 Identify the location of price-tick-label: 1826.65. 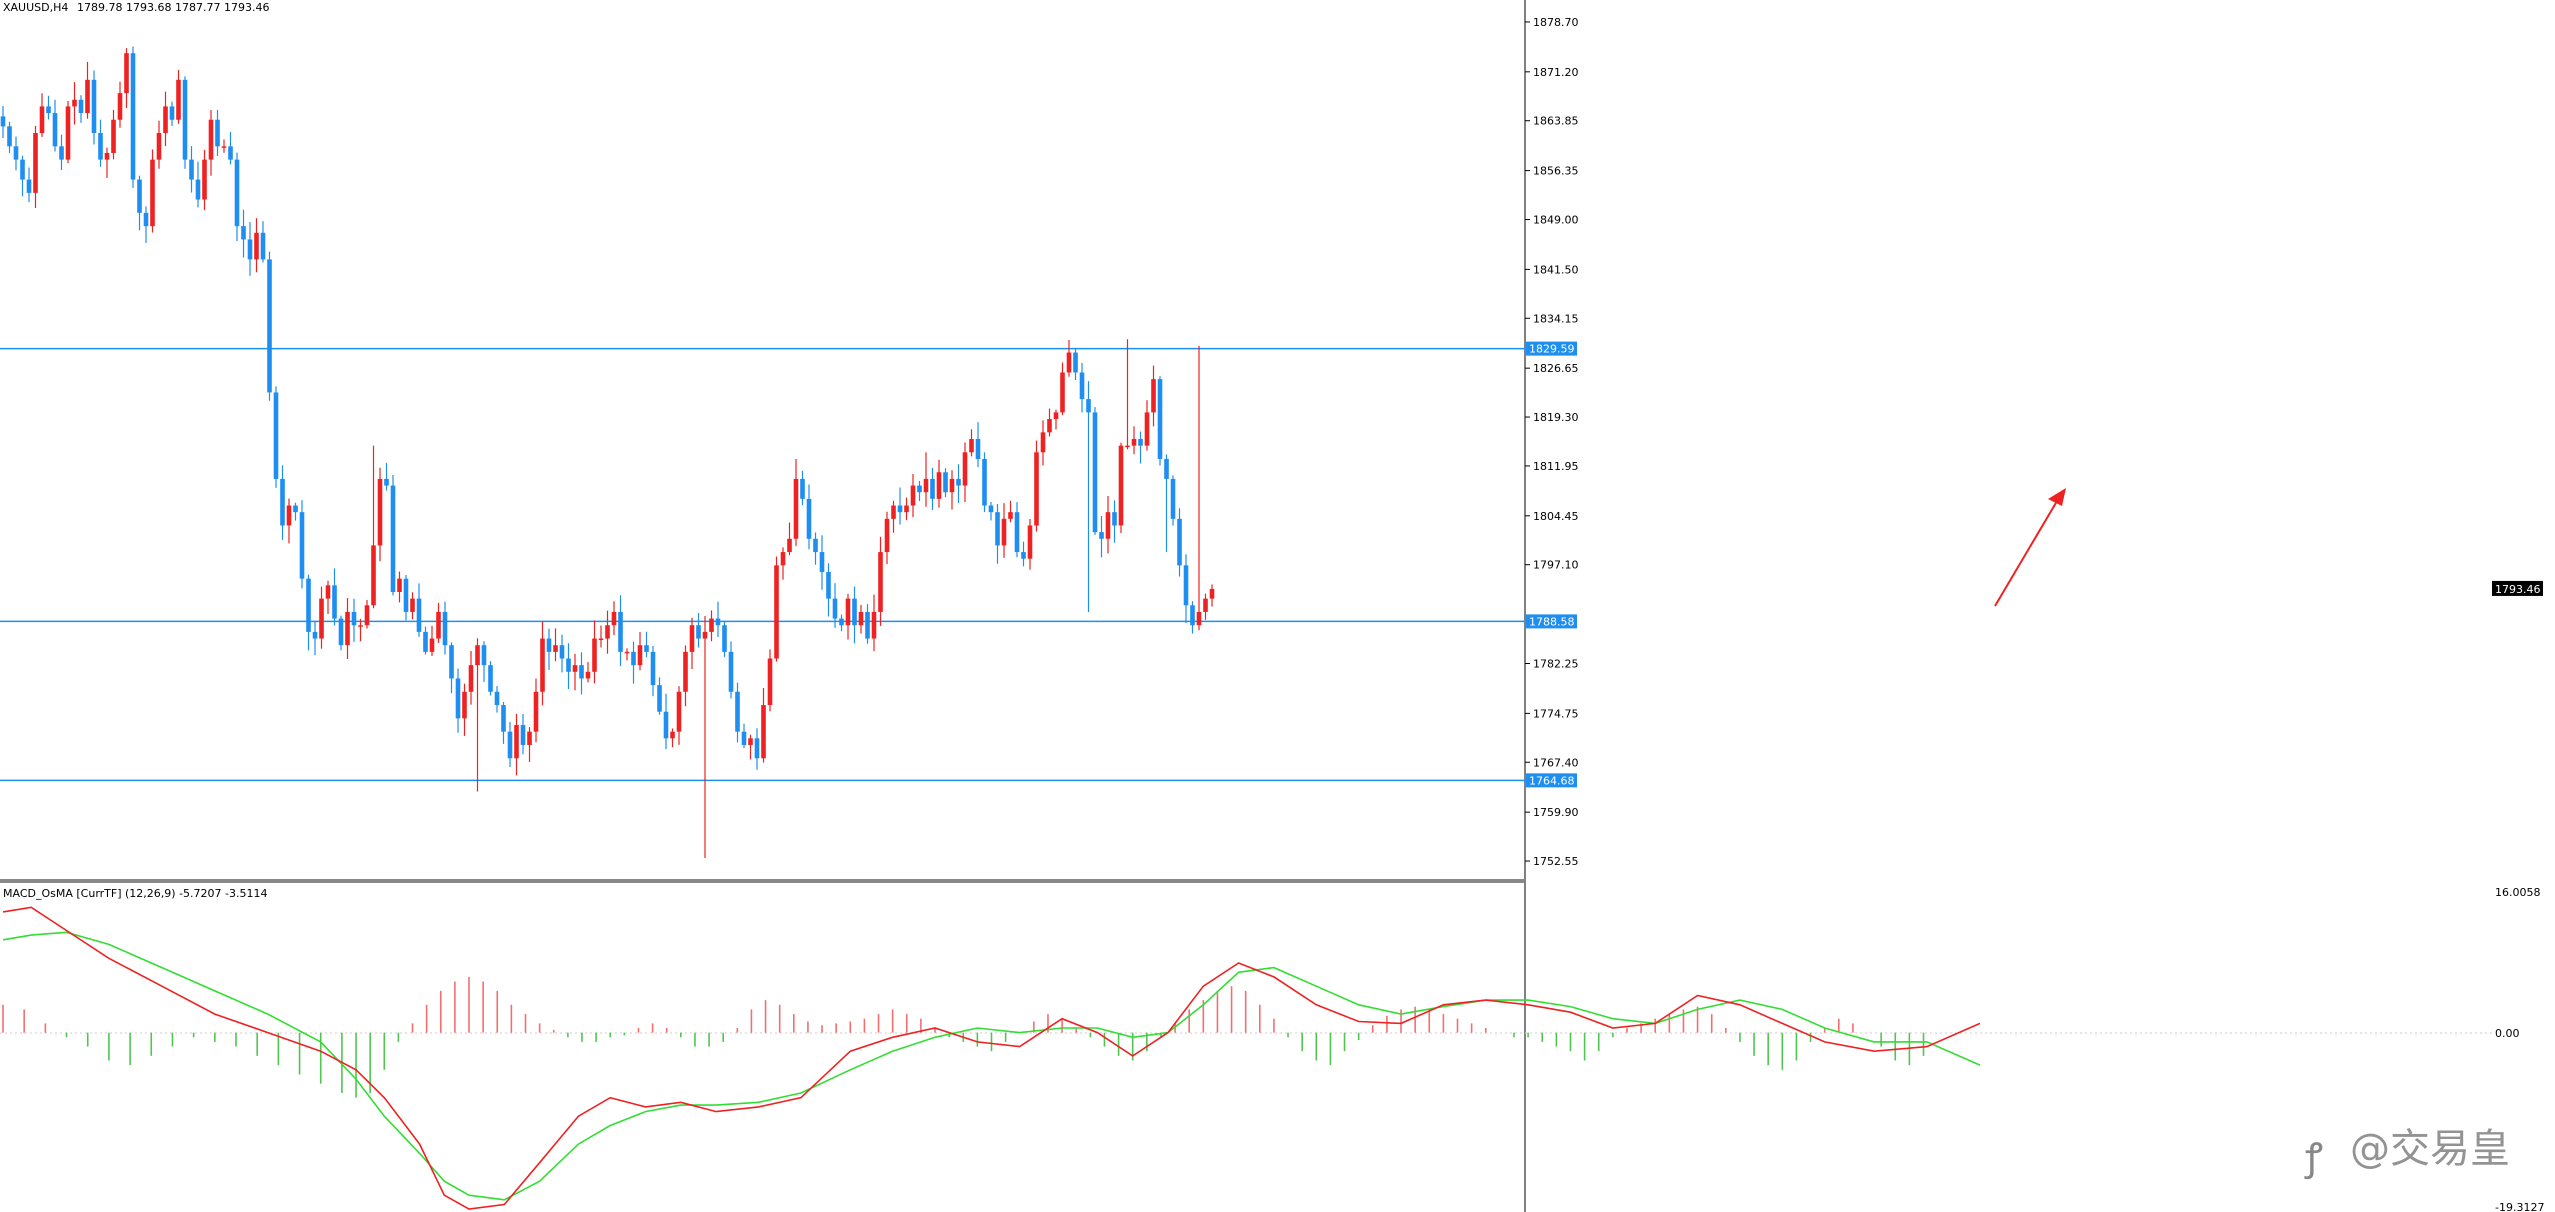
(1556, 368).